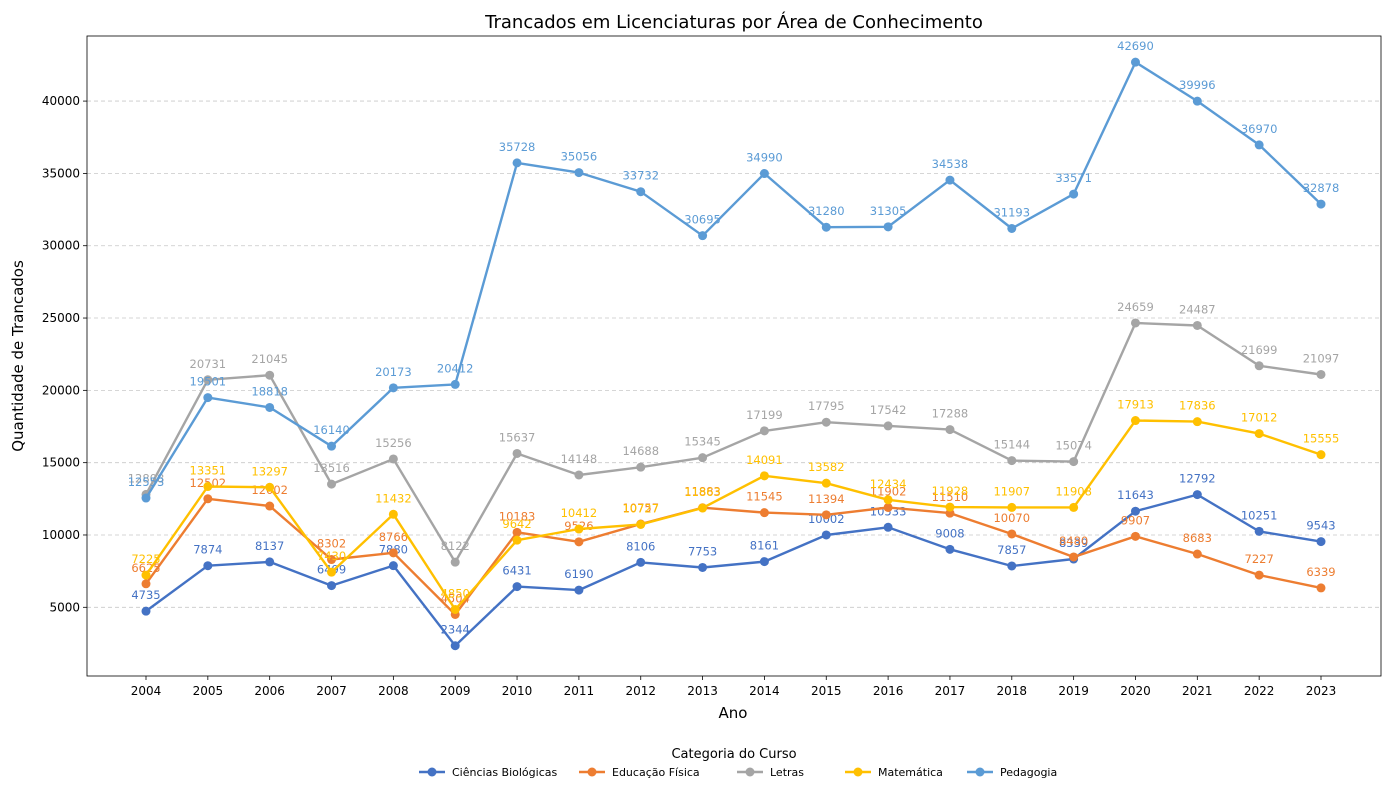 The image size is (1389, 794). Describe the element at coordinates (432, 772) in the screenshot. I see `legend-swatch-marker` at that location.